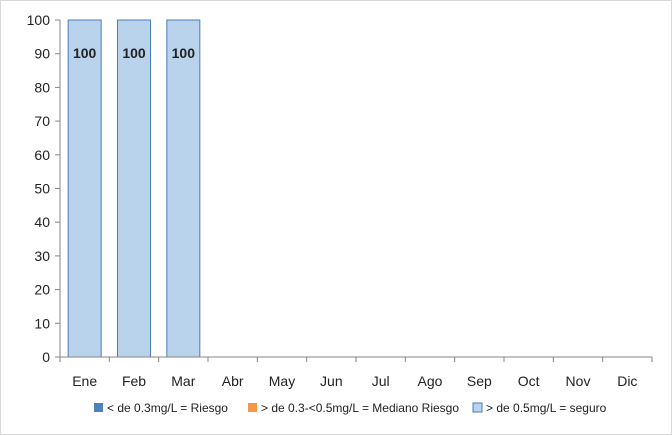  I want to click on x-tick-label-abr: Abr, so click(233, 381).